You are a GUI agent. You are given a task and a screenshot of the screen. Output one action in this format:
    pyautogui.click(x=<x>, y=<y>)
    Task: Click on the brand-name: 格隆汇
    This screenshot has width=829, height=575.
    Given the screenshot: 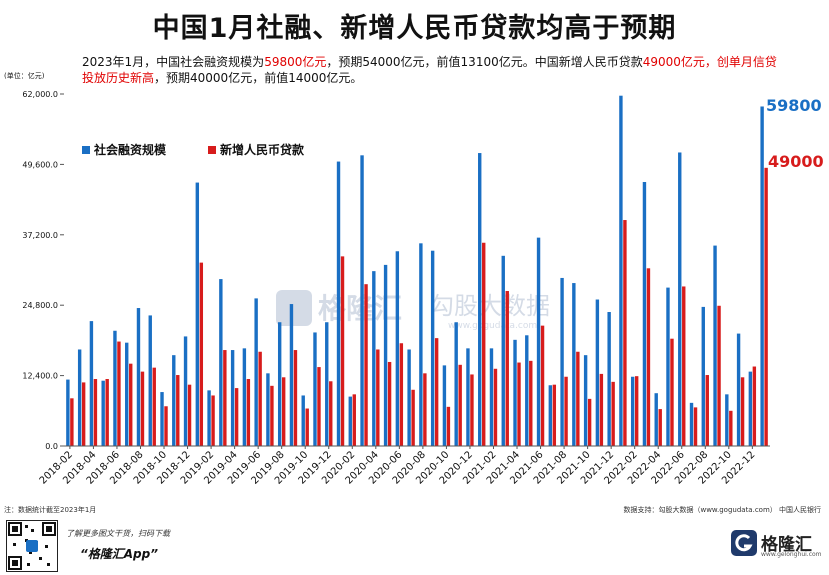 What is the action you would take?
    pyautogui.click(x=786, y=545)
    